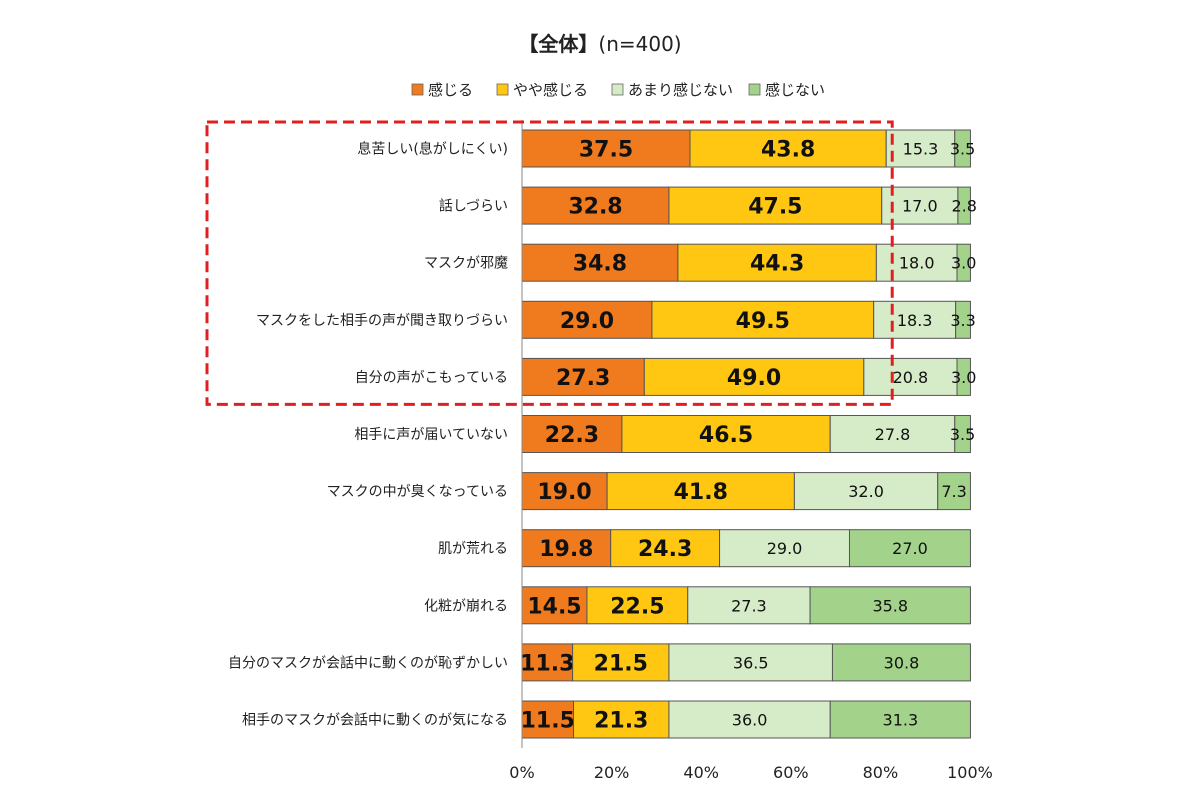 Image resolution: width=1200 pixels, height=800 pixels. I want to click on data-label: 32.8, so click(595, 207).